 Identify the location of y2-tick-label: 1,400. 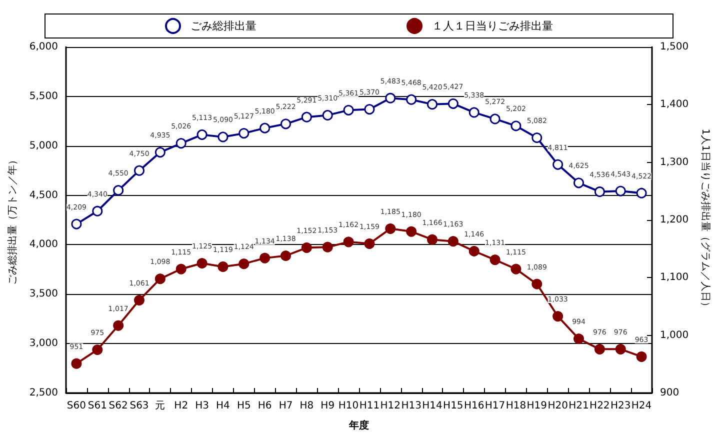
(674, 104).